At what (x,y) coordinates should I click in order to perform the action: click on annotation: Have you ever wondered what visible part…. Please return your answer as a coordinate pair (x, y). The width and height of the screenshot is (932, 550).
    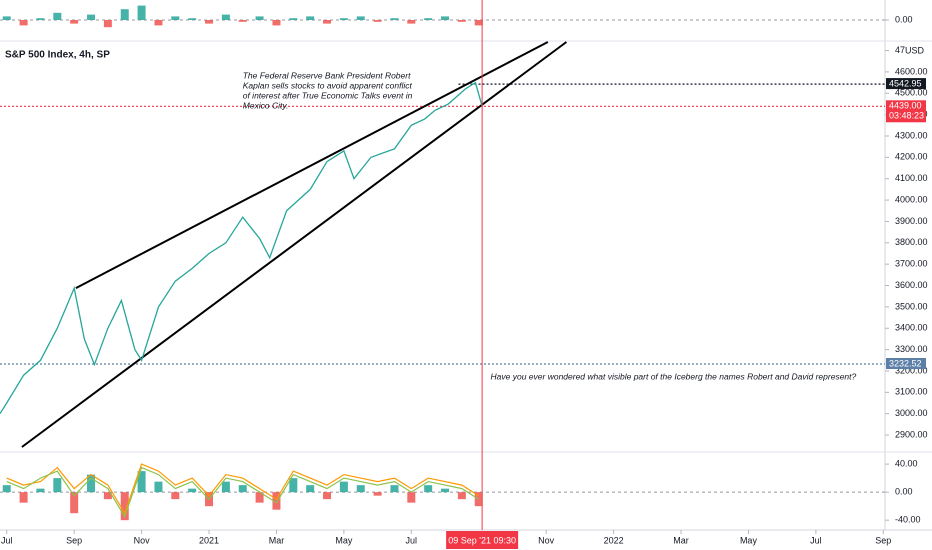
    Looking at the image, I should click on (674, 377).